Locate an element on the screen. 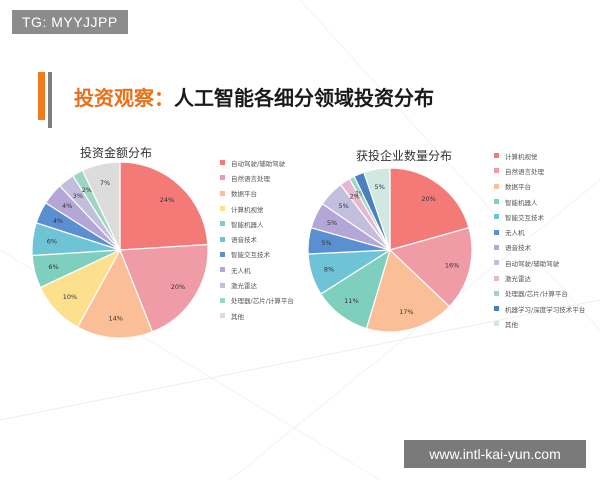 The height and width of the screenshot is (480, 600). pie-data-label: 17% is located at coordinates (406, 312).